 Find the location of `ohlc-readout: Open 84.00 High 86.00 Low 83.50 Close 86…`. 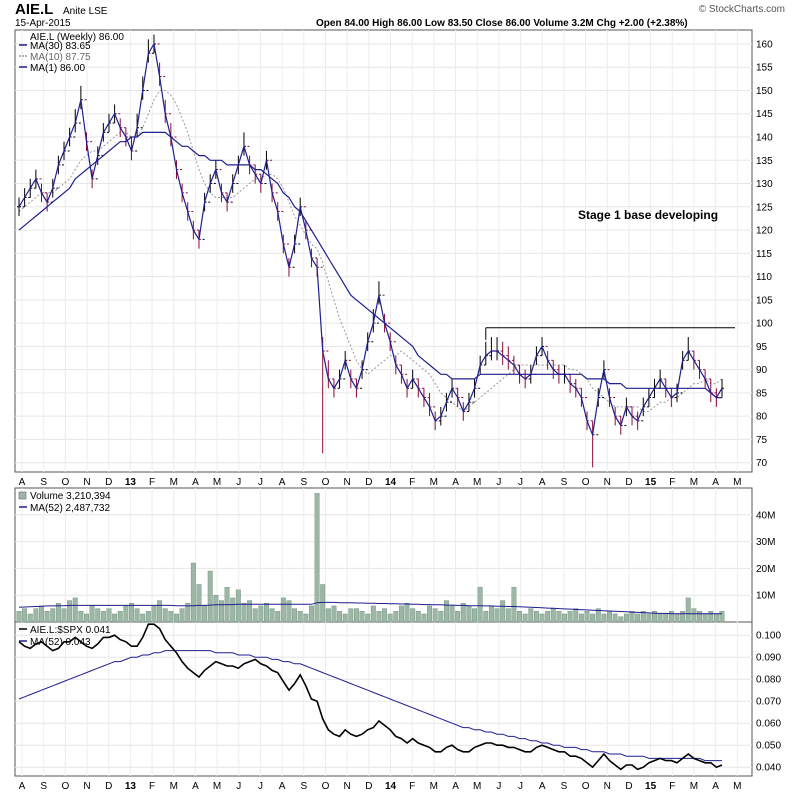

ohlc-readout: Open 84.00 High 86.00 Low 83.50 Close 86… is located at coordinates (502, 23).